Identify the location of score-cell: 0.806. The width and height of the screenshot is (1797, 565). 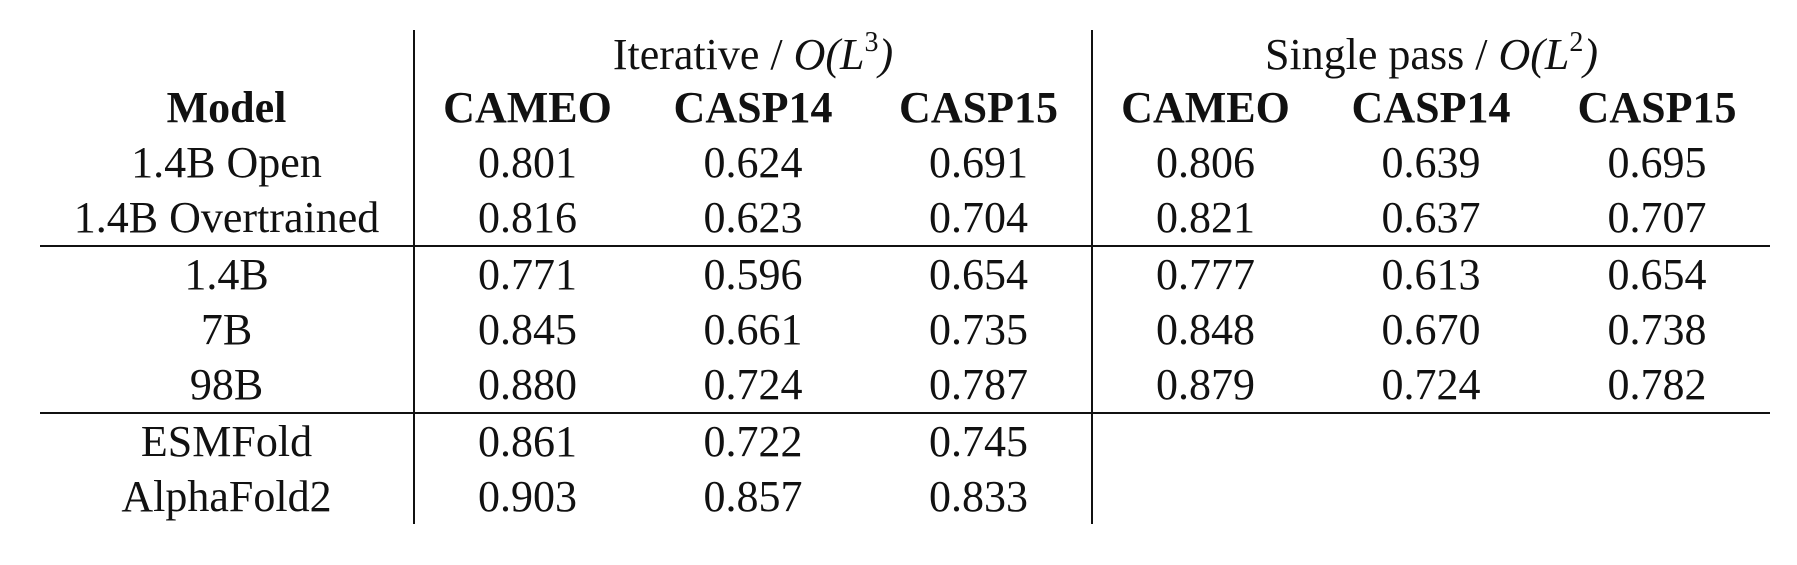
(1205, 162).